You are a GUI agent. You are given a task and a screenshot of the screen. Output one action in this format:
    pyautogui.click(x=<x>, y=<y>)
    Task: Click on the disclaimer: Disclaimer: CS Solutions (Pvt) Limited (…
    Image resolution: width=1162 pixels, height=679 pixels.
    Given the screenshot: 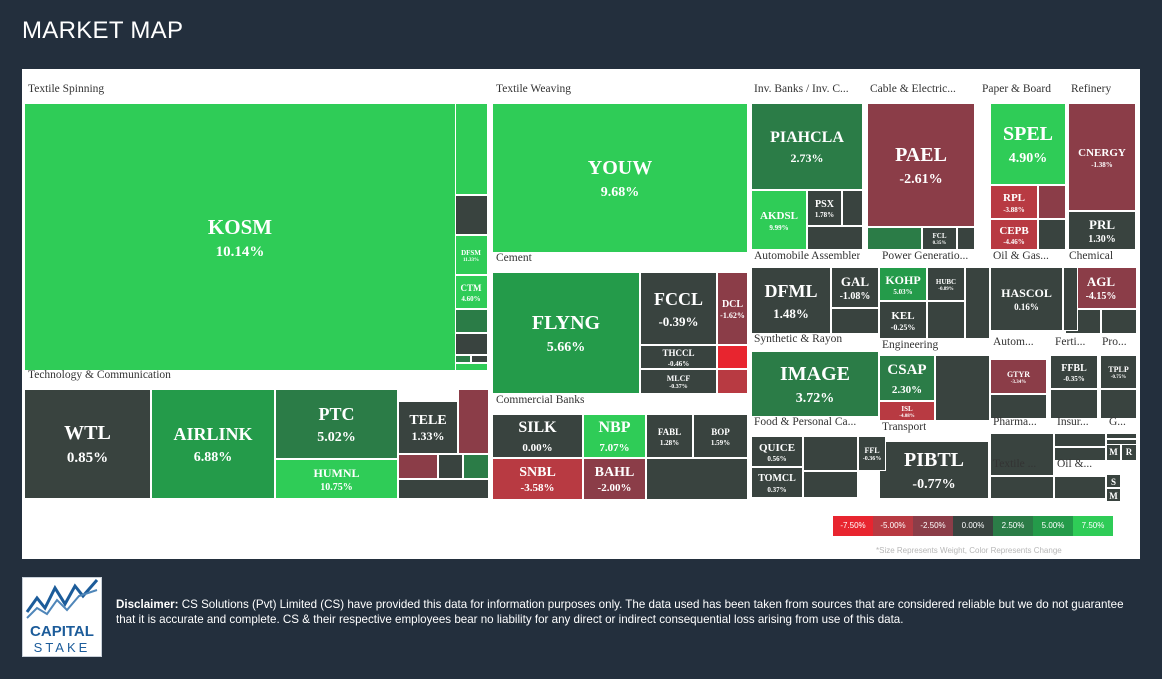 What is the action you would take?
    pyautogui.click(x=621, y=612)
    